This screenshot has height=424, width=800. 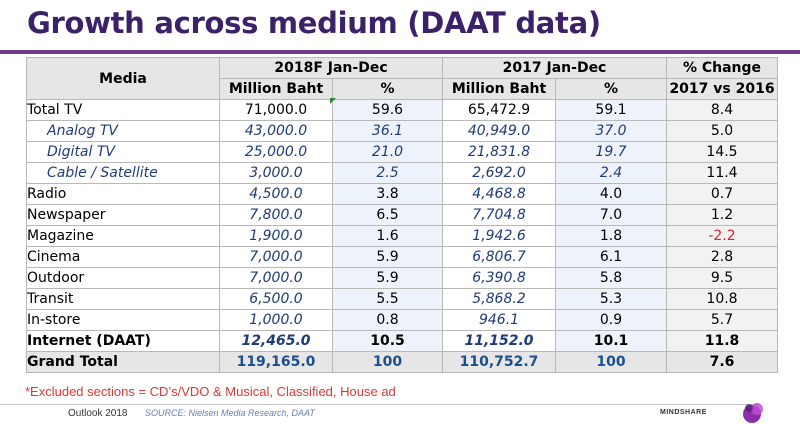 What do you see at coordinates (387, 362) in the screenshot?
I see `percent-2018: 100` at bounding box center [387, 362].